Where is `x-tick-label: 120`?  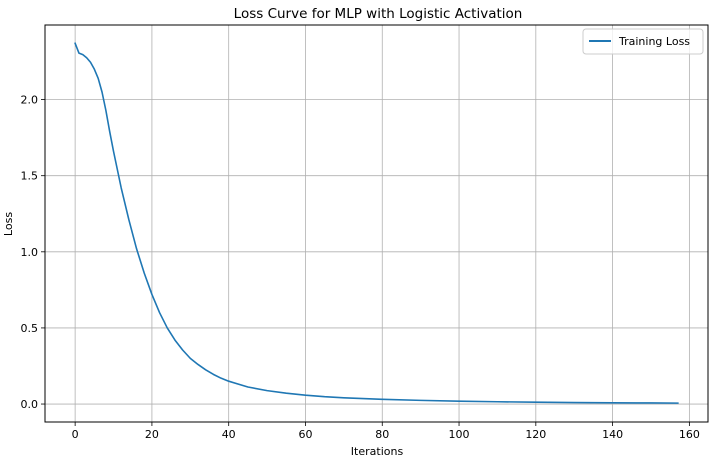
x-tick-label: 120 is located at coordinates (535, 434).